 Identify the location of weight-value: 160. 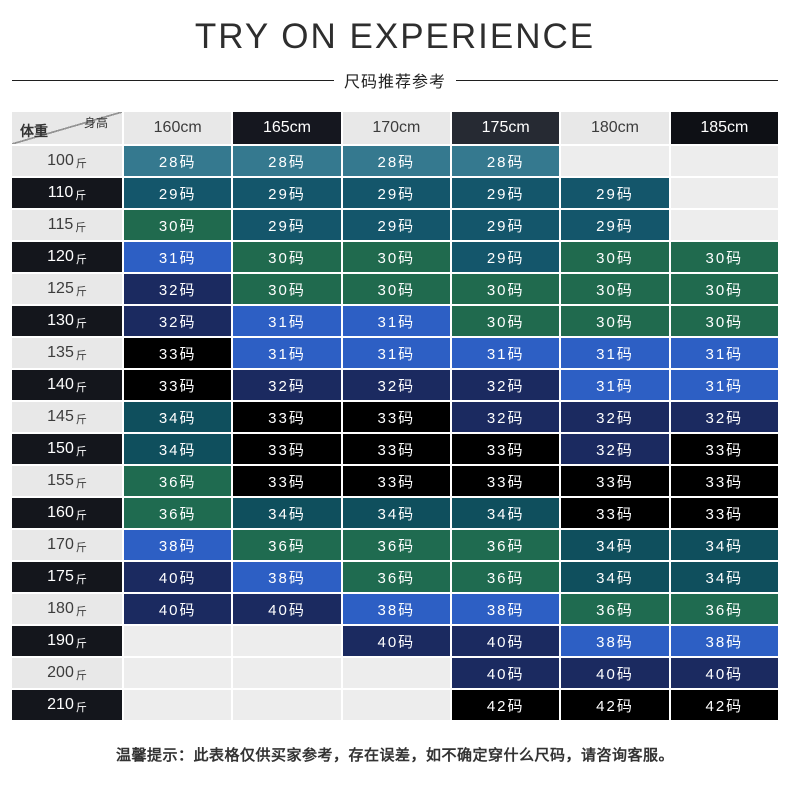
(60, 512).